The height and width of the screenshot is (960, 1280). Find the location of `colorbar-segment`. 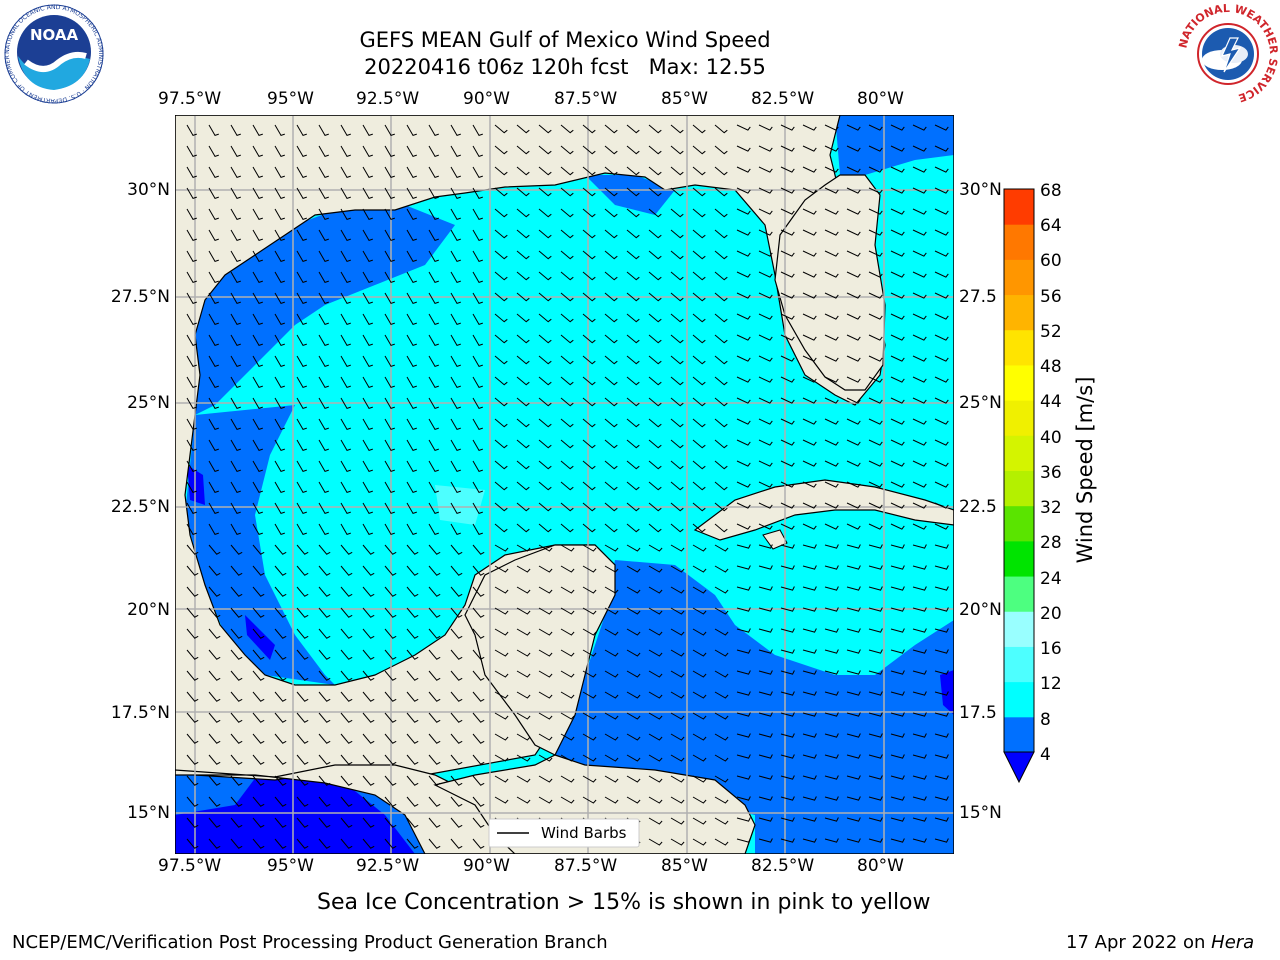

colorbar-segment is located at coordinates (1019, 347).